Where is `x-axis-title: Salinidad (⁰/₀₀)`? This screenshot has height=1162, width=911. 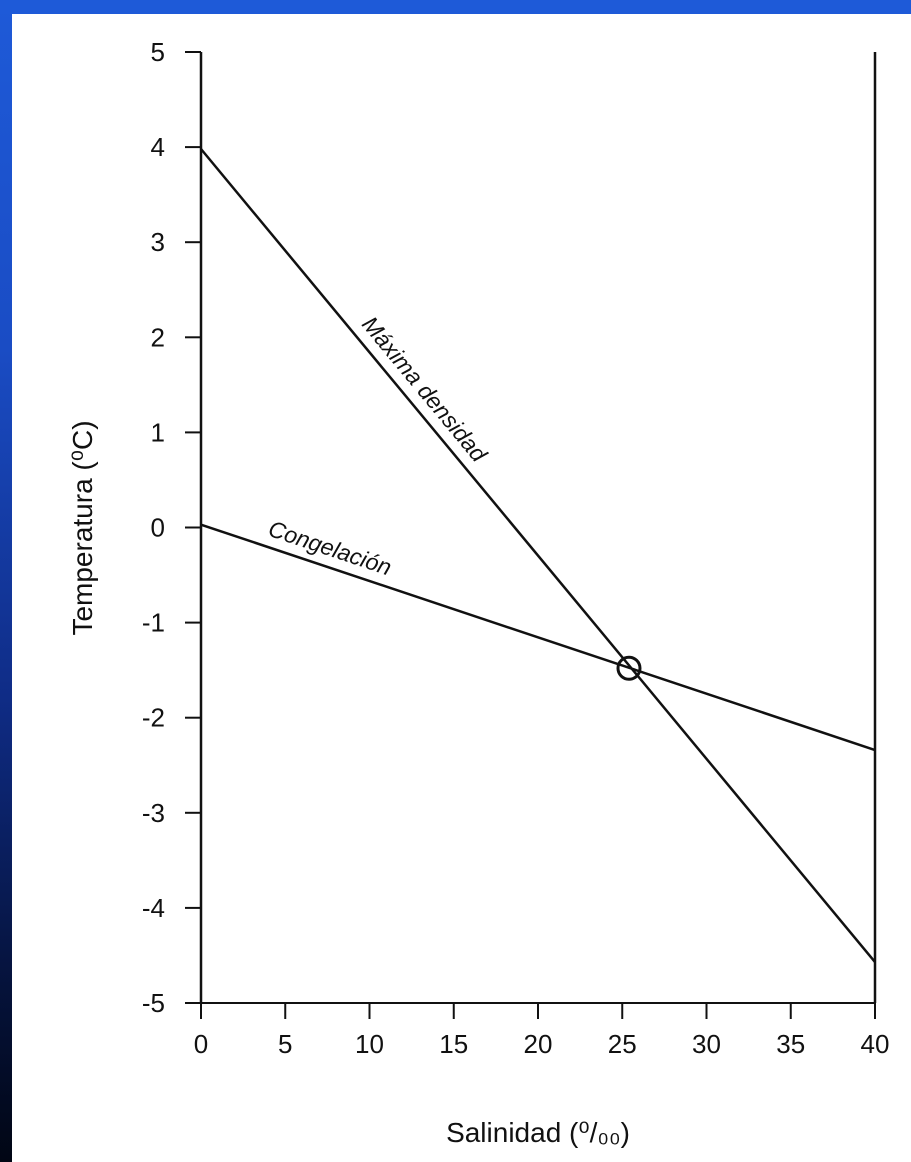 x-axis-title: Salinidad (⁰/₀₀) is located at coordinates (538, 1132).